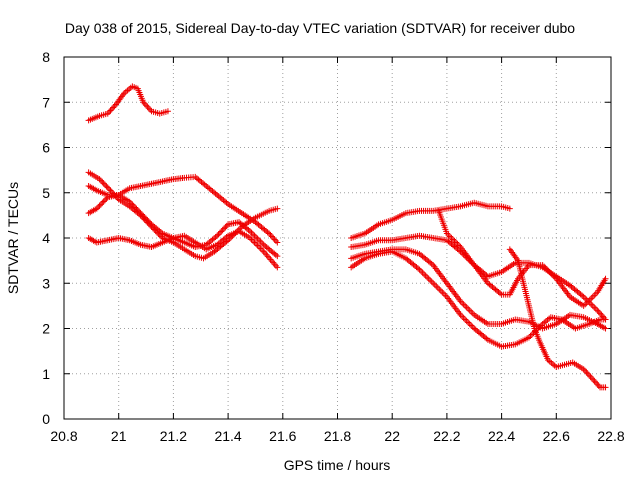 The width and height of the screenshot is (640, 480). I want to click on x-tick-label: 20.8, so click(63, 436).